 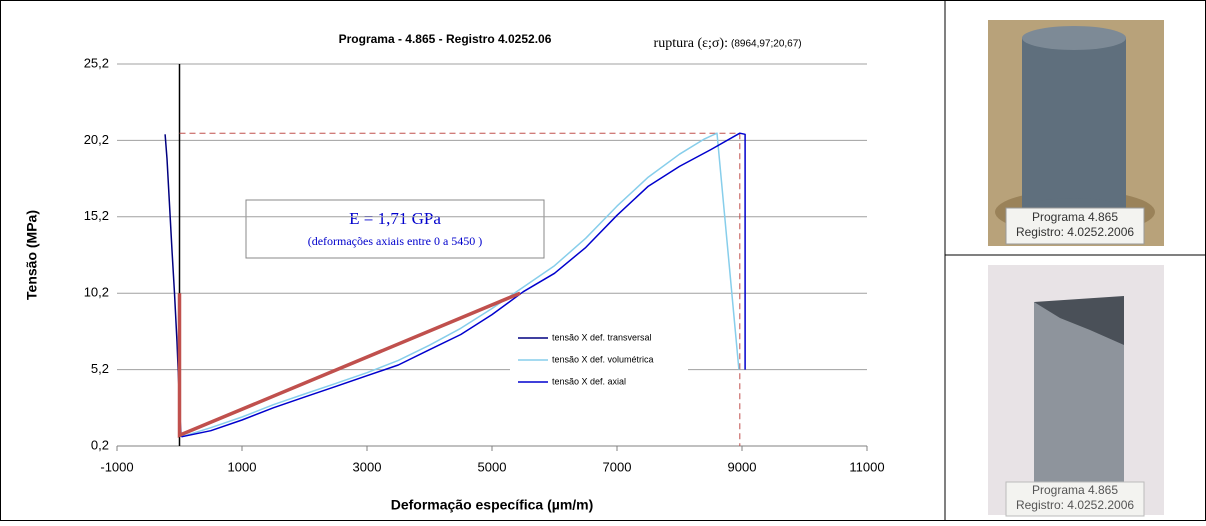 What do you see at coordinates (32, 255) in the screenshot?
I see `y-axis-label: Tensão (MPa)` at bounding box center [32, 255].